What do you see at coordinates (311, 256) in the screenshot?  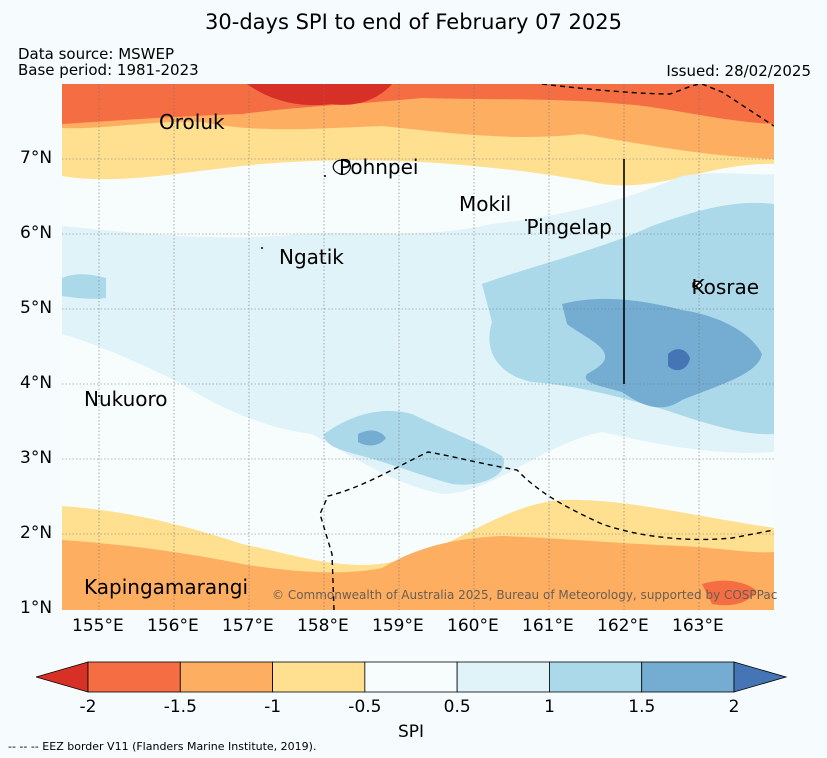 I see `place-label: Ngatik` at bounding box center [311, 256].